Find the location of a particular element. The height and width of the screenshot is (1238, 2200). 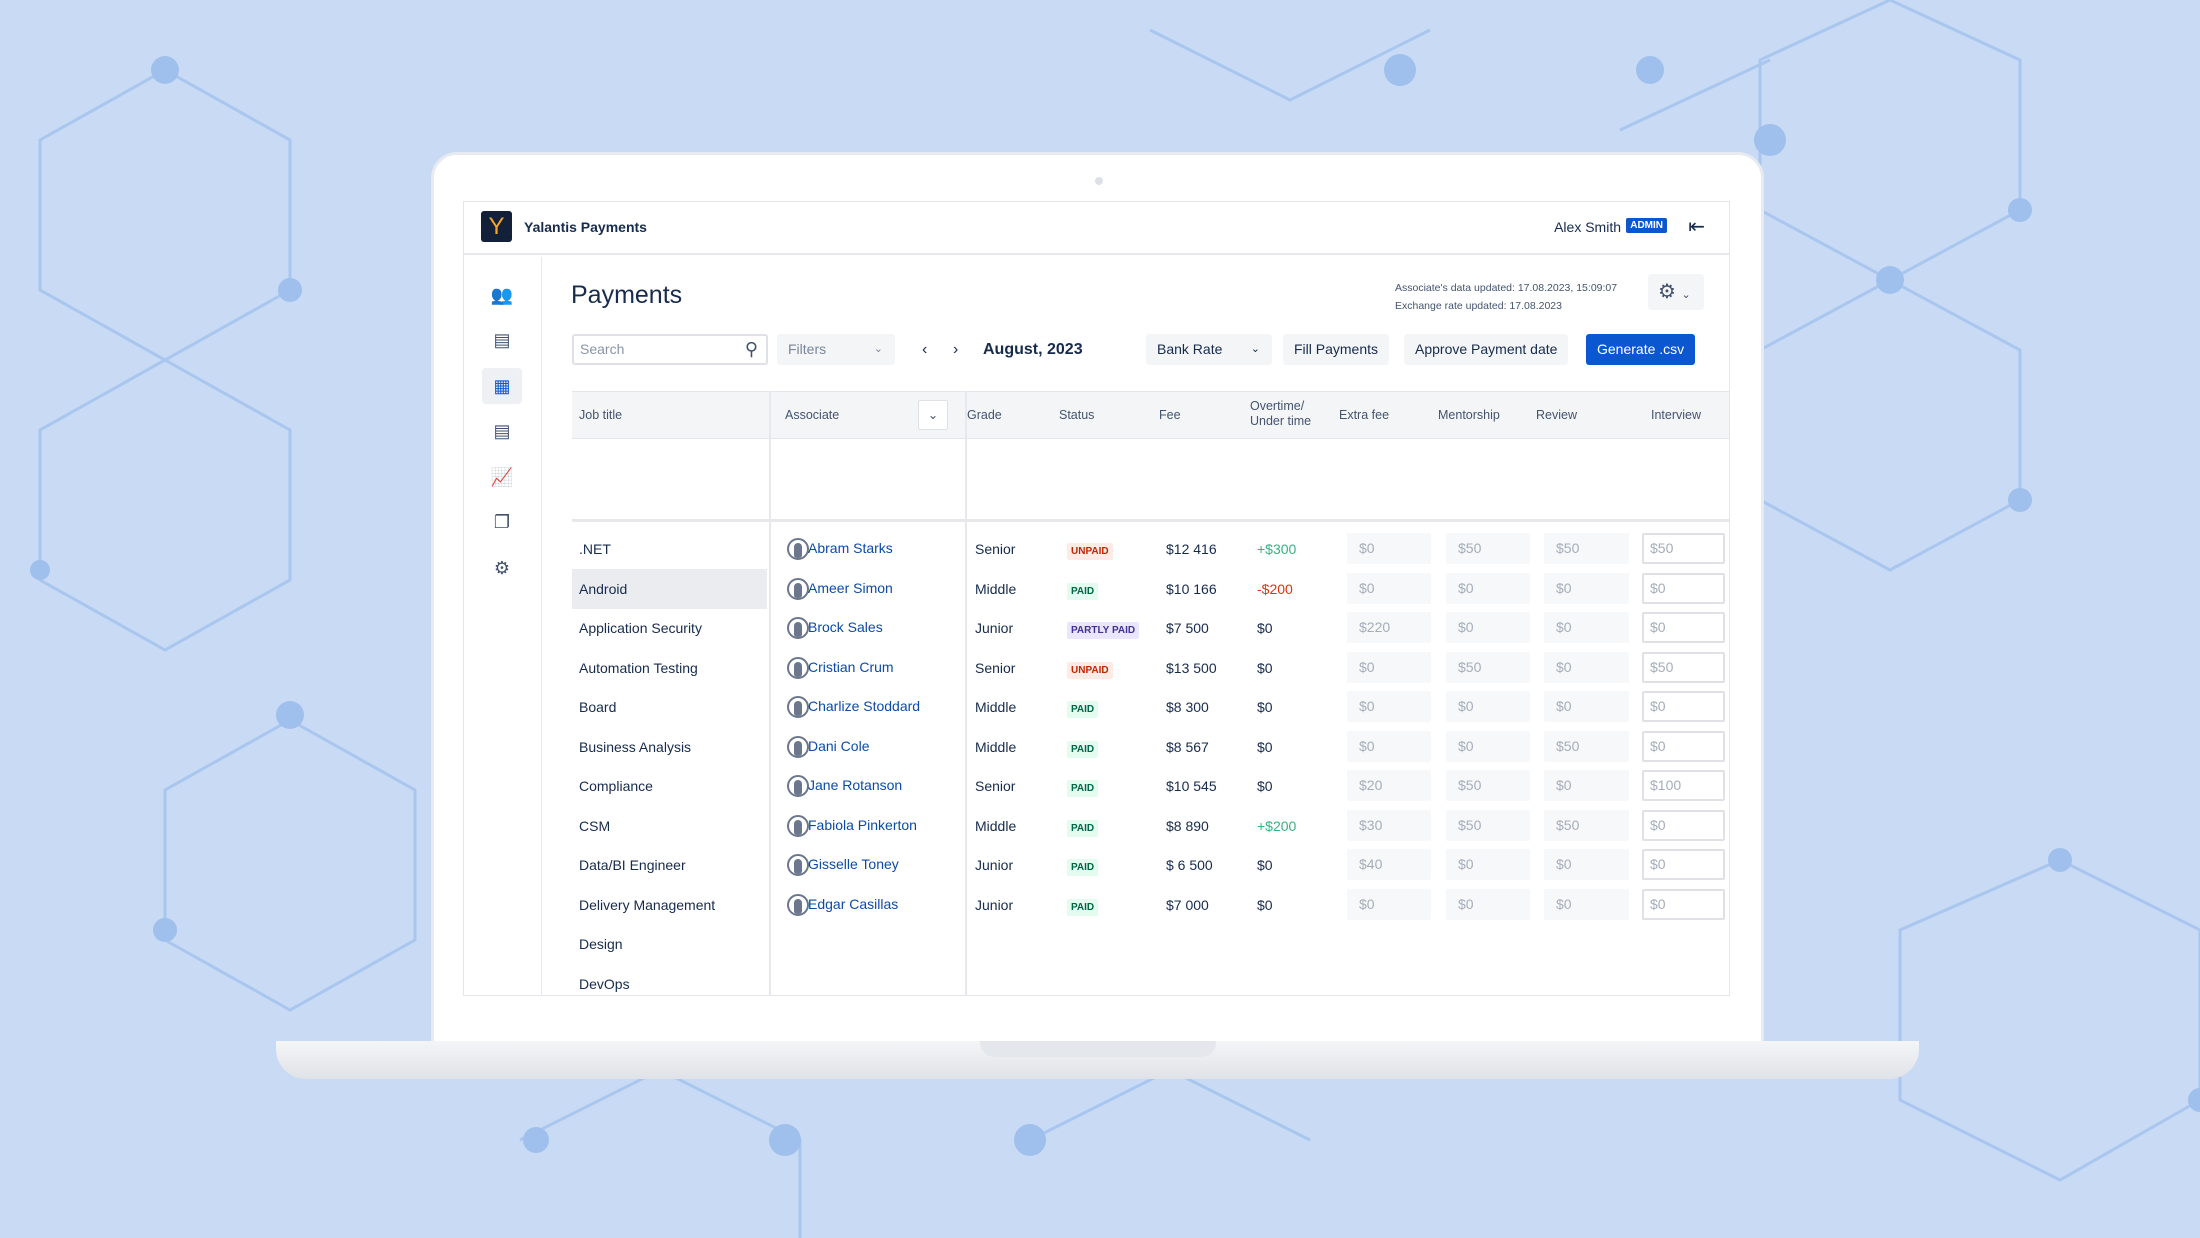

sidebar-item-analytics: 📈 is located at coordinates (502, 477).